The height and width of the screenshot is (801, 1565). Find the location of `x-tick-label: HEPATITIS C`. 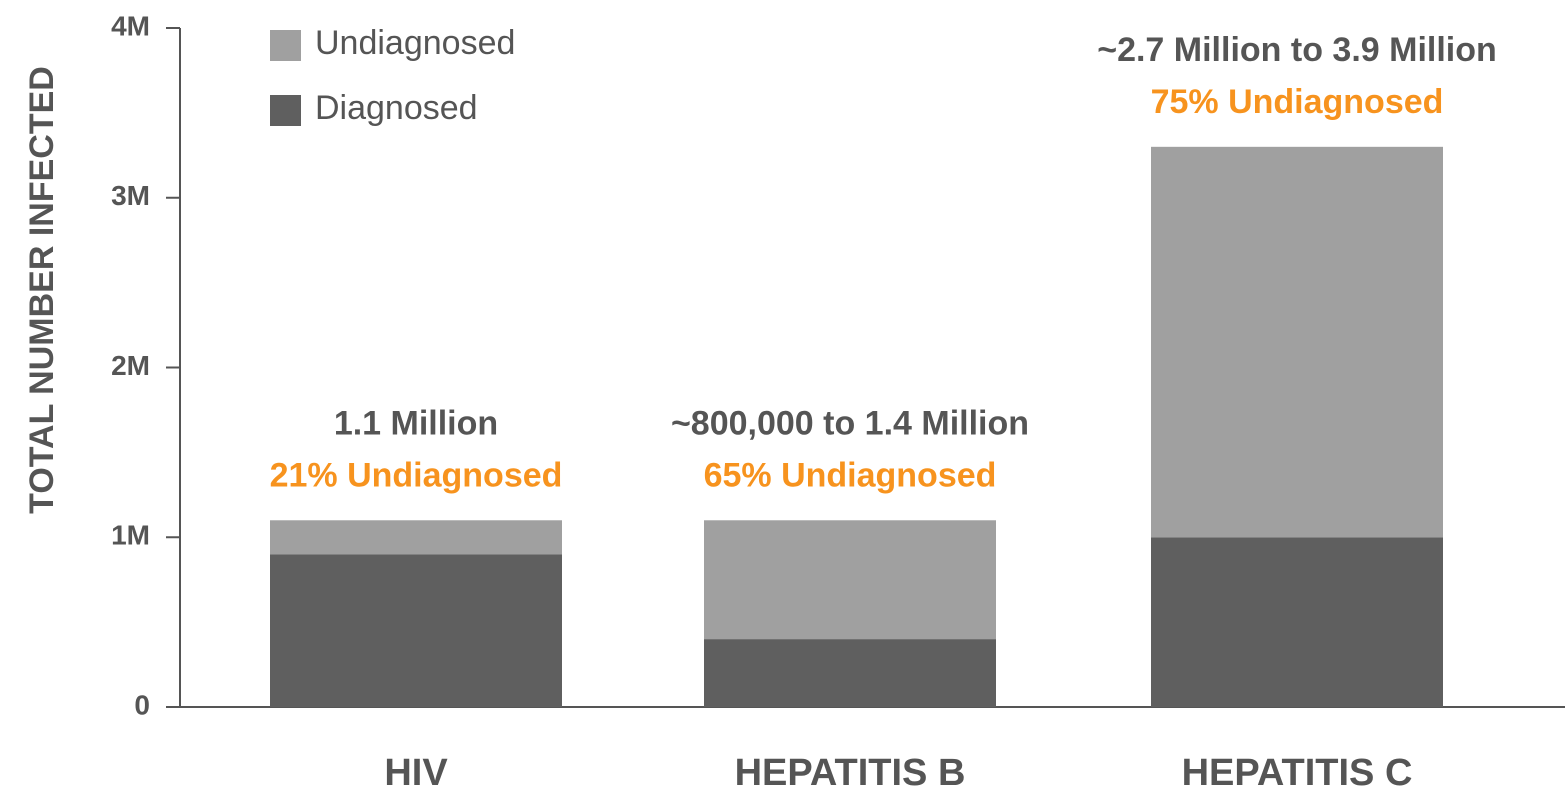

x-tick-label: HEPATITIS C is located at coordinates (1297, 773).